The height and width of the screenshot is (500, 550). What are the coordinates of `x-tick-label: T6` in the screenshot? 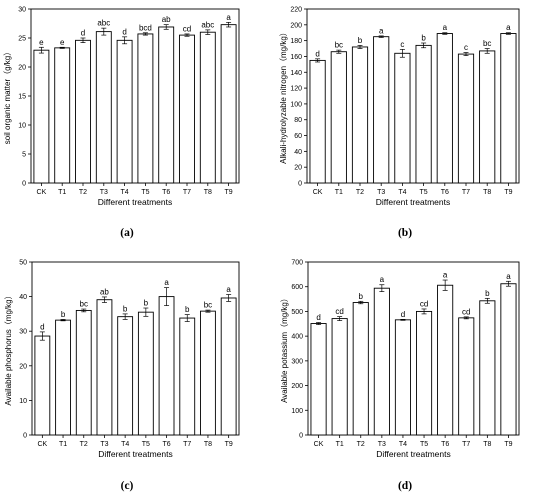 It's located at (445, 444).